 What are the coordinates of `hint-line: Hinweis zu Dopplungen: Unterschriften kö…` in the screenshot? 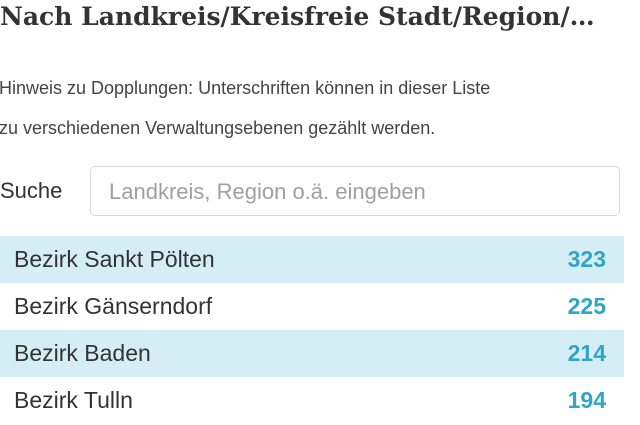 It's located at (245, 88).